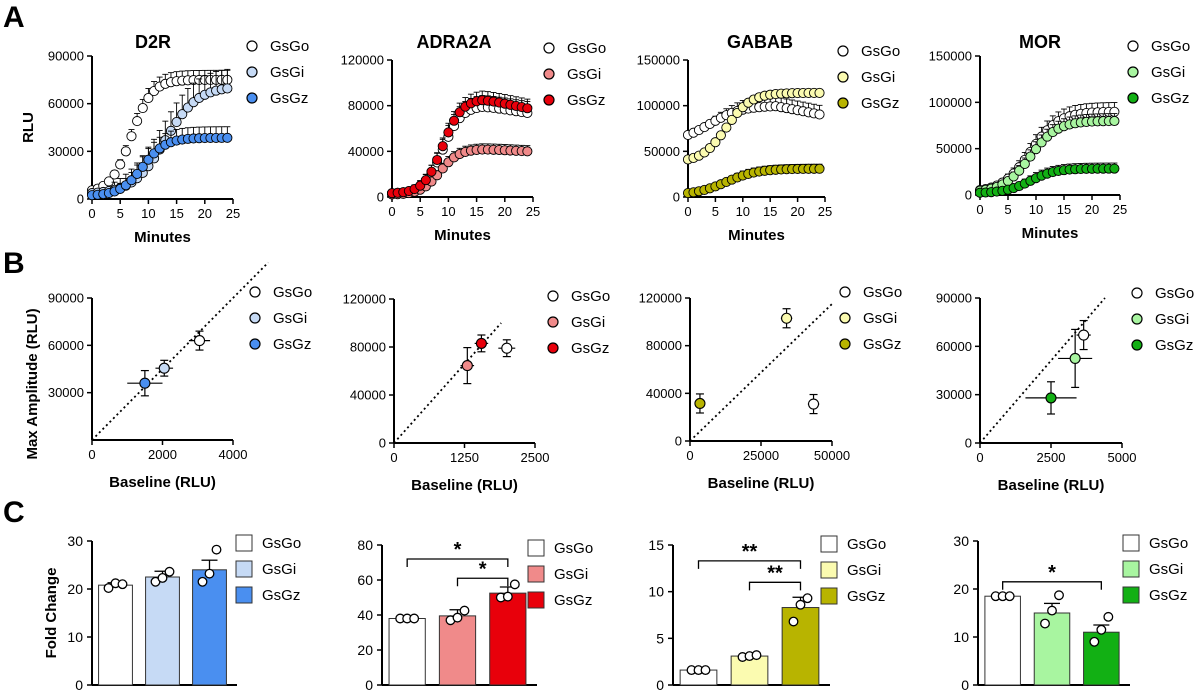 This screenshot has width=1200, height=697. What do you see at coordinates (66, 392) in the screenshot?
I see `y-tick-label: 30000` at bounding box center [66, 392].